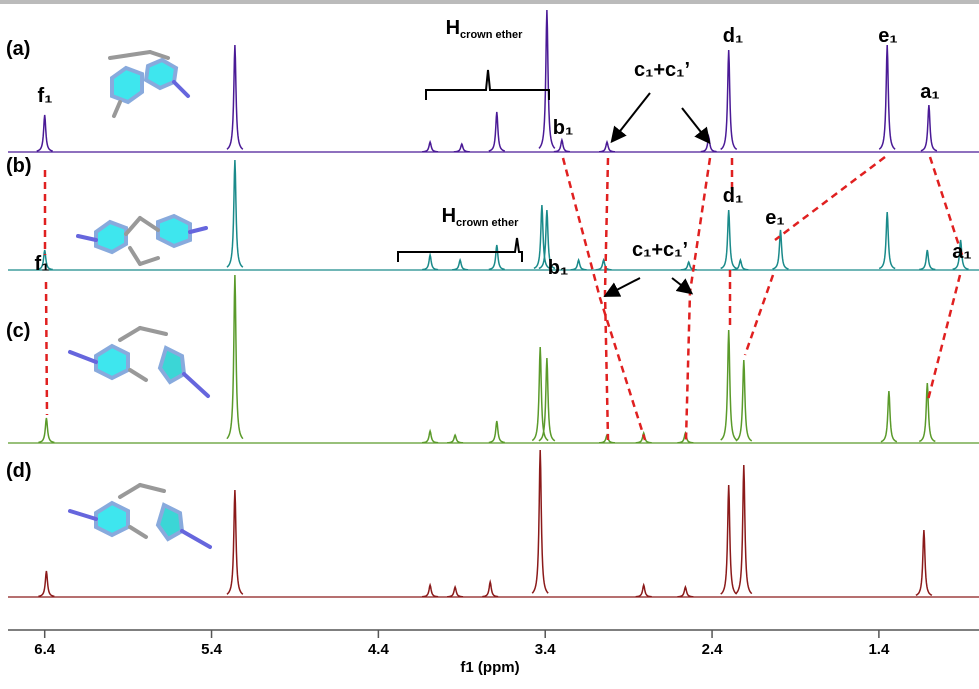 This screenshot has width=979, height=689. Describe the element at coordinates (879, 649) in the screenshot. I see `x-tick-label: 1.4` at that location.